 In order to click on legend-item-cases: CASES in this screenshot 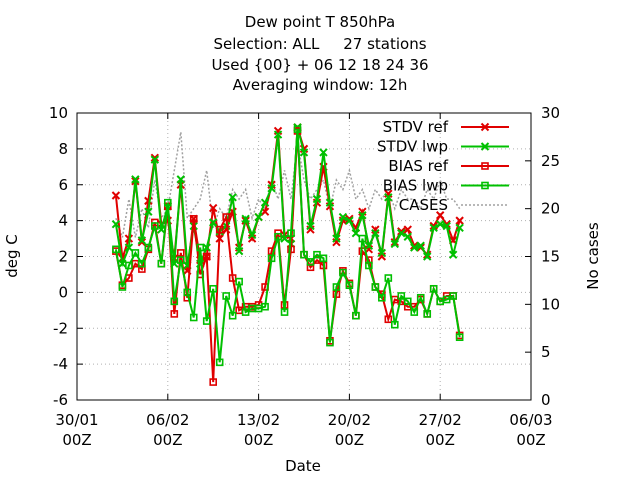, I will do `click(454, 205)`.